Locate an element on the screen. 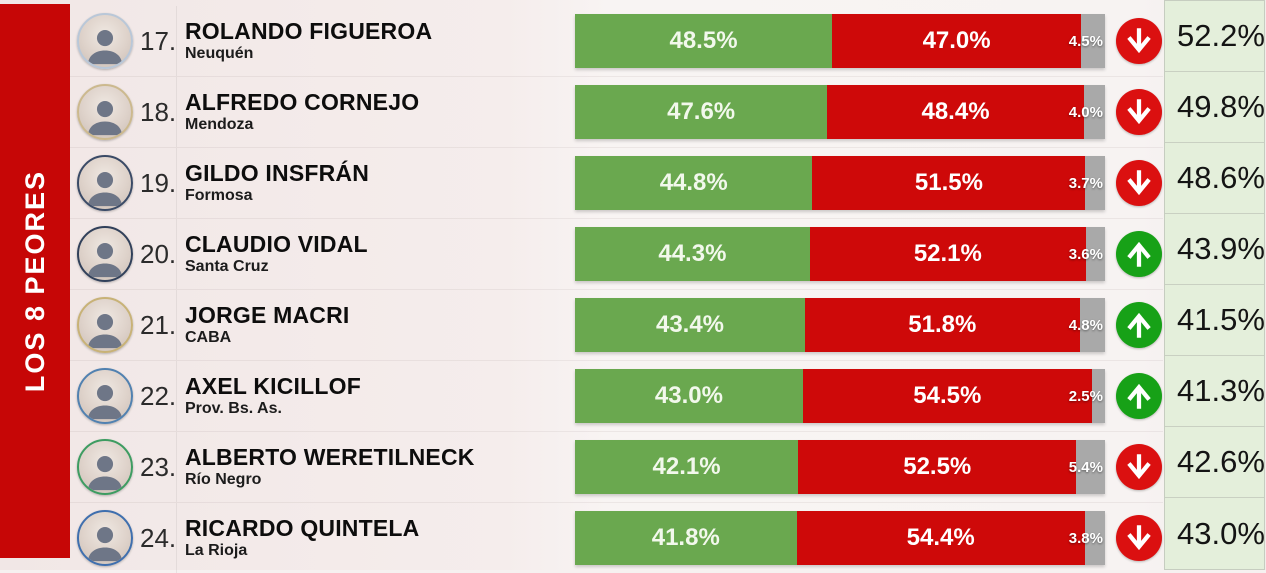 The width and height of the screenshot is (1266, 573). rank-number: 20. is located at coordinates (158, 253).